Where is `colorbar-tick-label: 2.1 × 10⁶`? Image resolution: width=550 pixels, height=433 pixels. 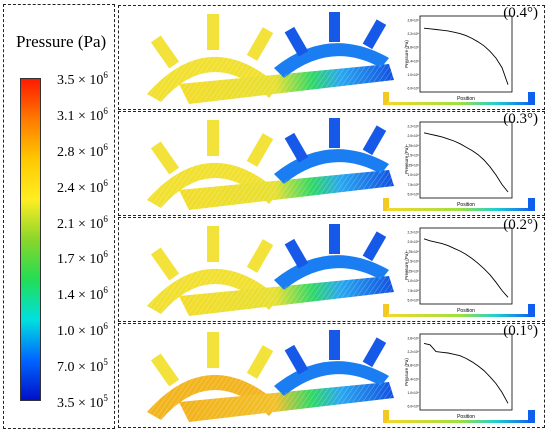 colorbar-tick-label: 2.1 × 10⁶ is located at coordinates (82, 222).